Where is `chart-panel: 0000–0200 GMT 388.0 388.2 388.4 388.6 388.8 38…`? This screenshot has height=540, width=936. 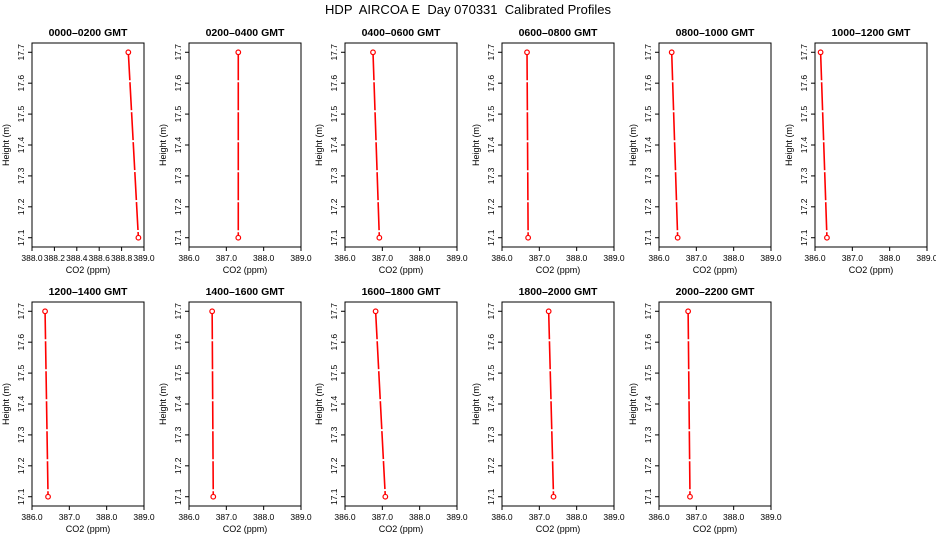
chart-panel: 0000–0200 GMT 388.0 388.2 388.4 388.6 388.8 38… is located at coordinates (78, 151).